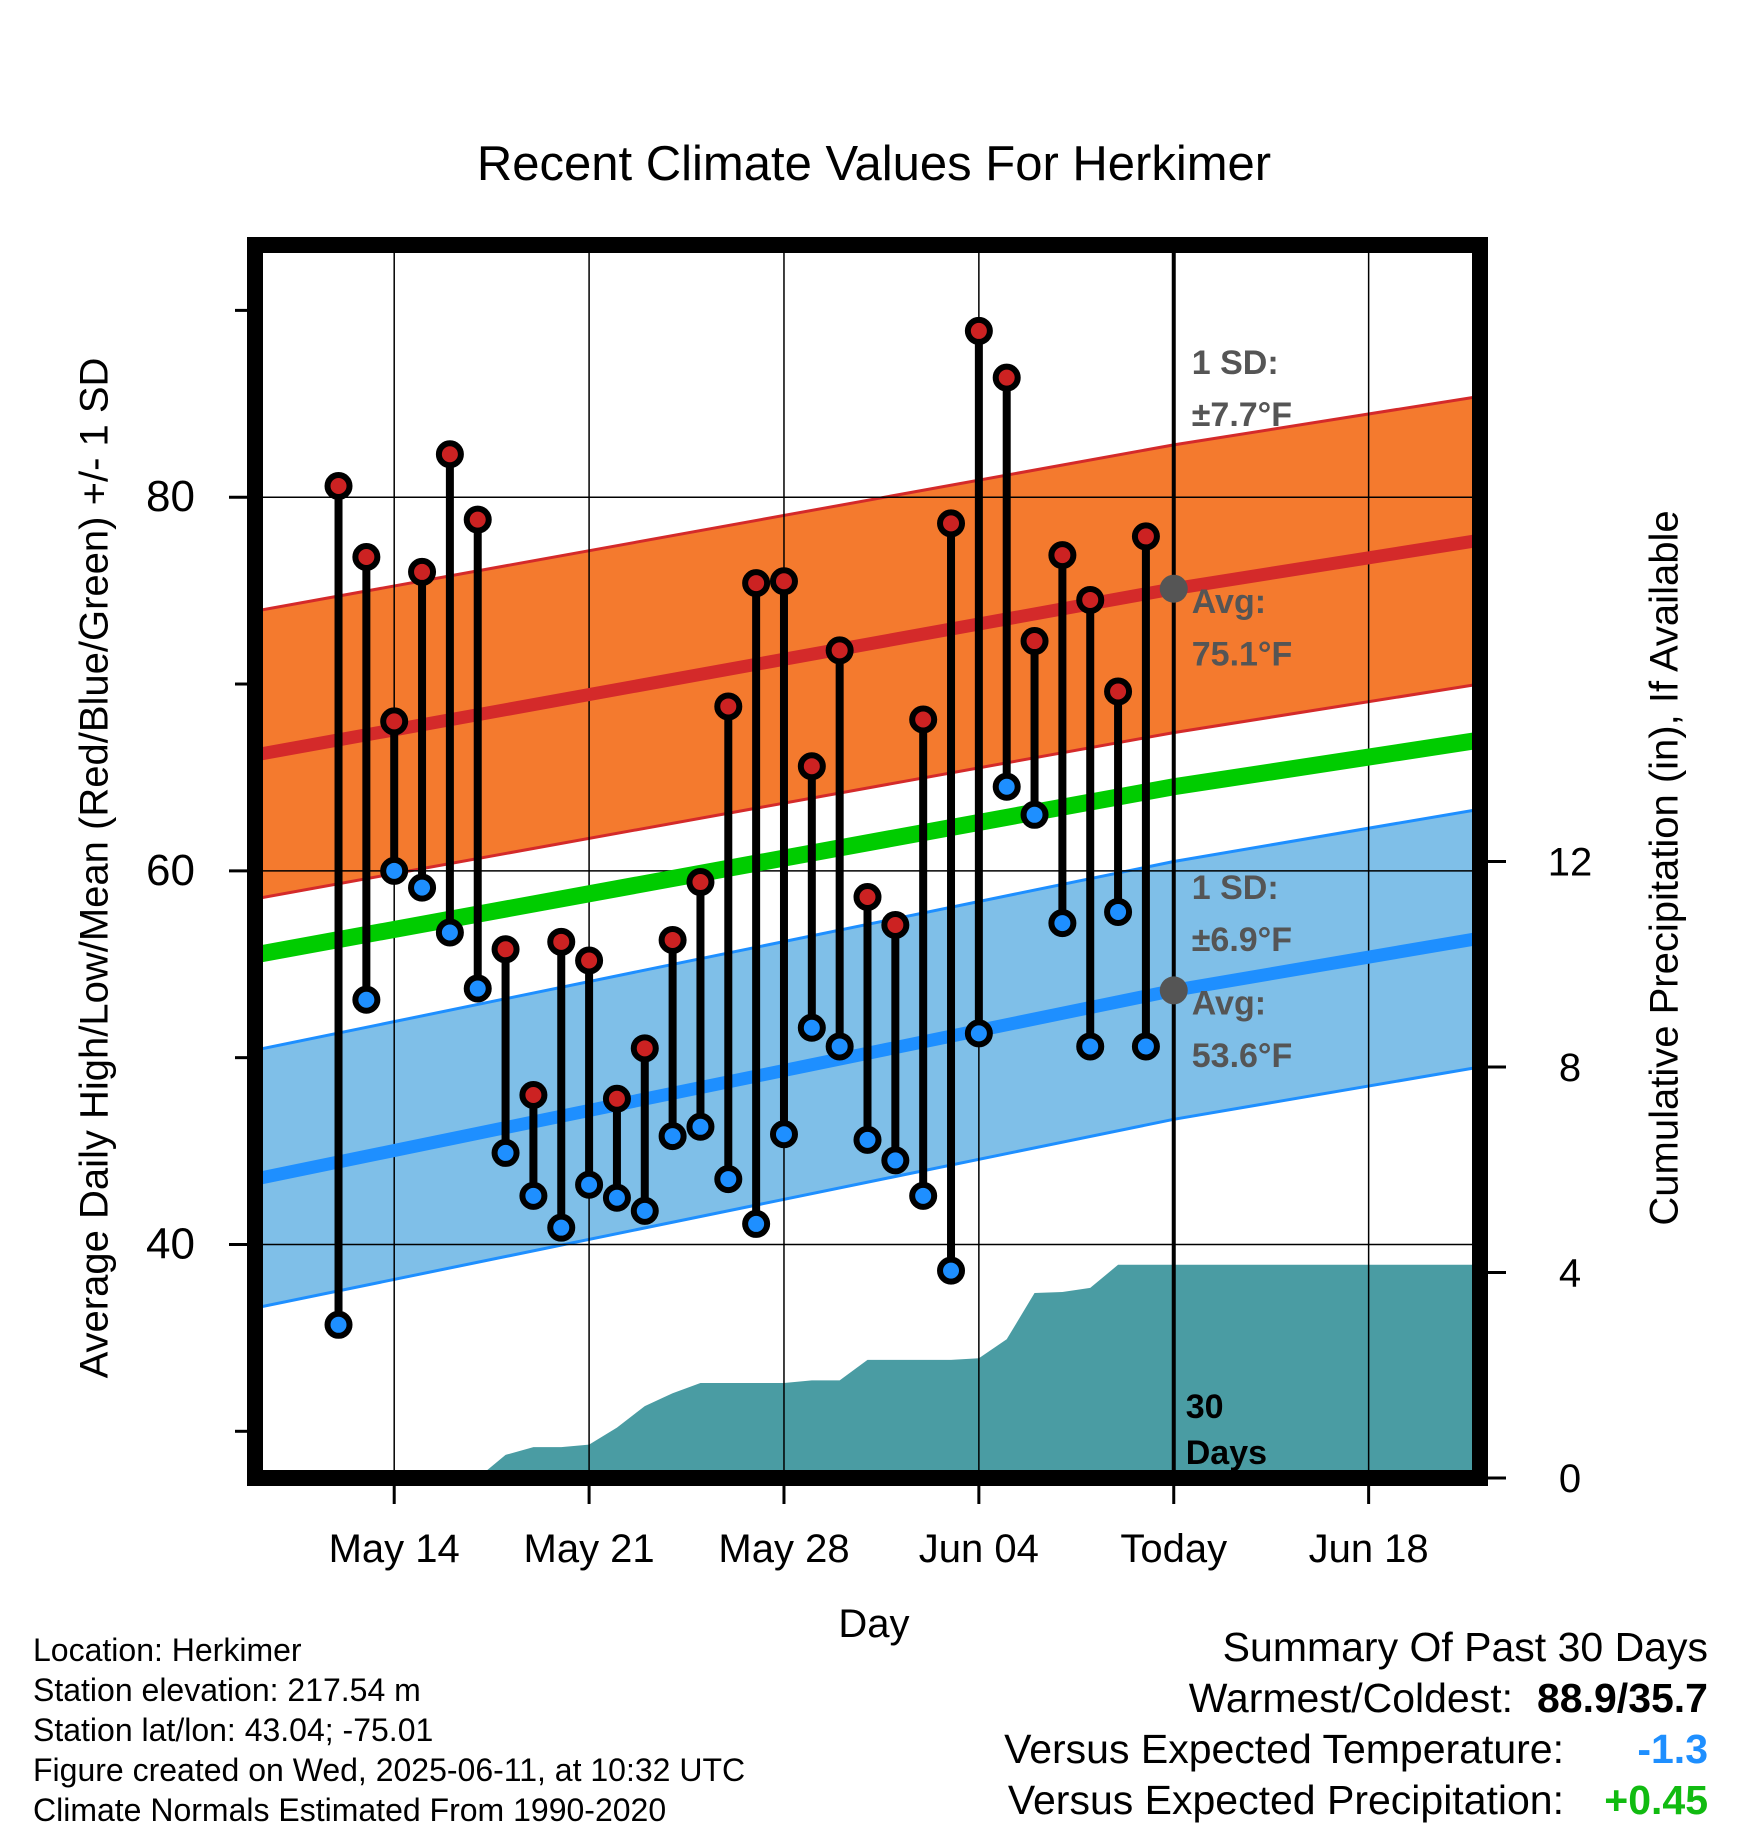 This screenshot has width=1748, height=1830. I want to click on summary-precip-value: +0.45, so click(1656, 1800).